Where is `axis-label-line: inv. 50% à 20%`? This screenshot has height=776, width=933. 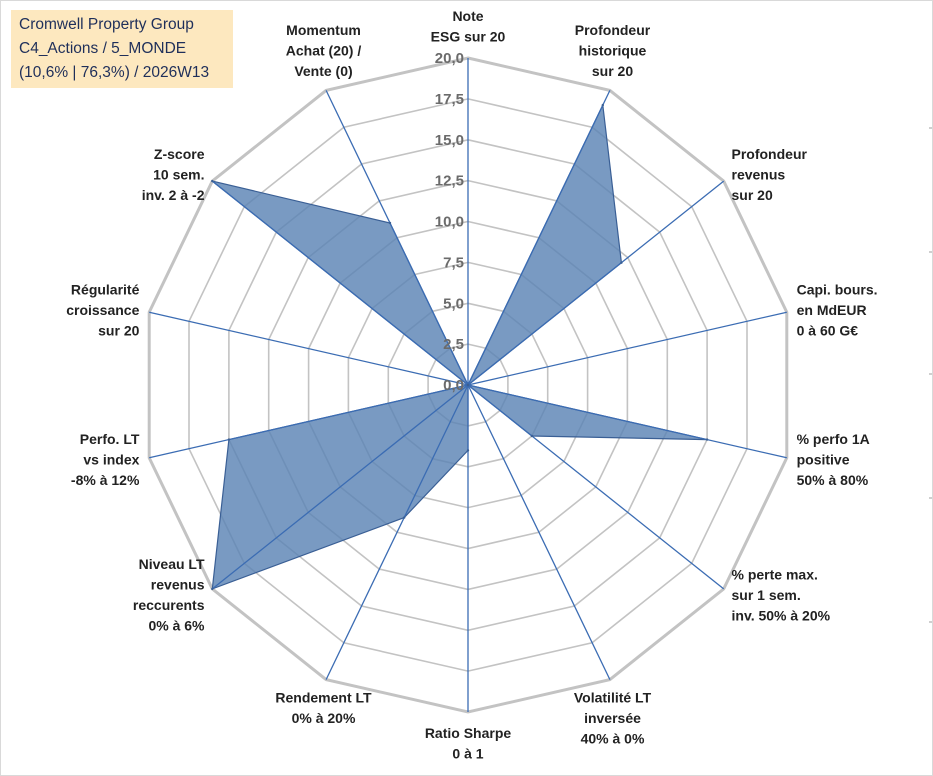 axis-label-line: inv. 50% à 20% is located at coordinates (781, 615).